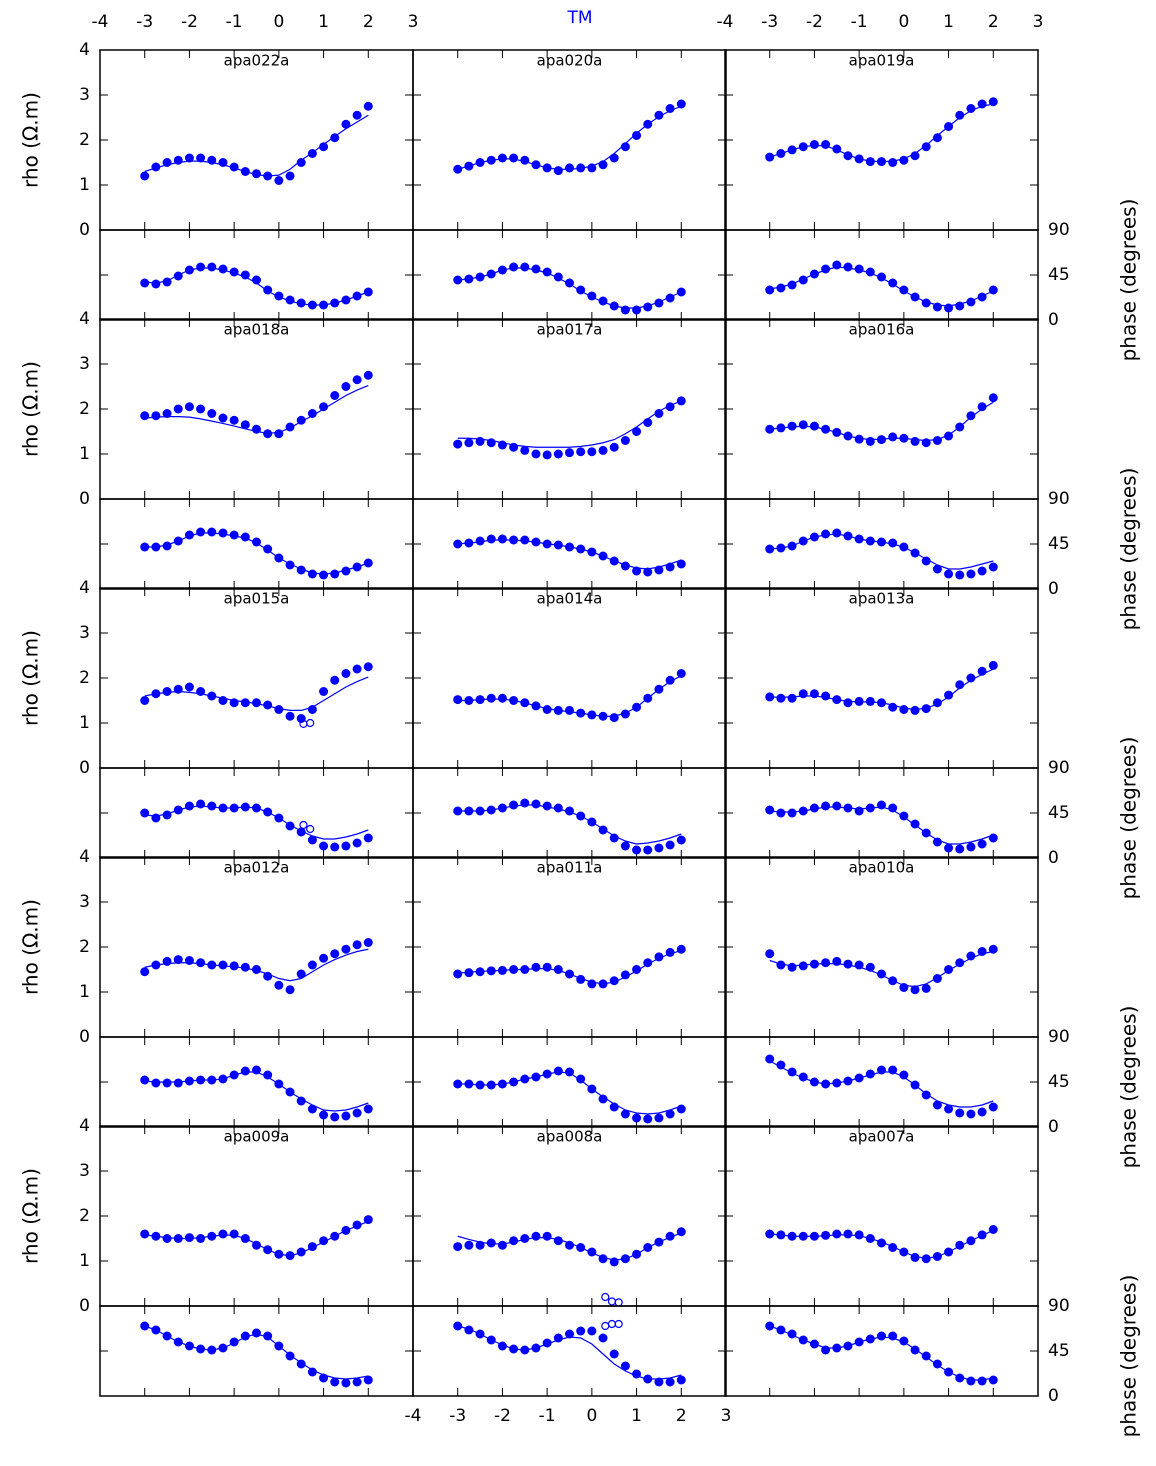 The image size is (1156, 1466). What do you see at coordinates (591, 1416) in the screenshot?
I see `x-tick-label: 0` at bounding box center [591, 1416].